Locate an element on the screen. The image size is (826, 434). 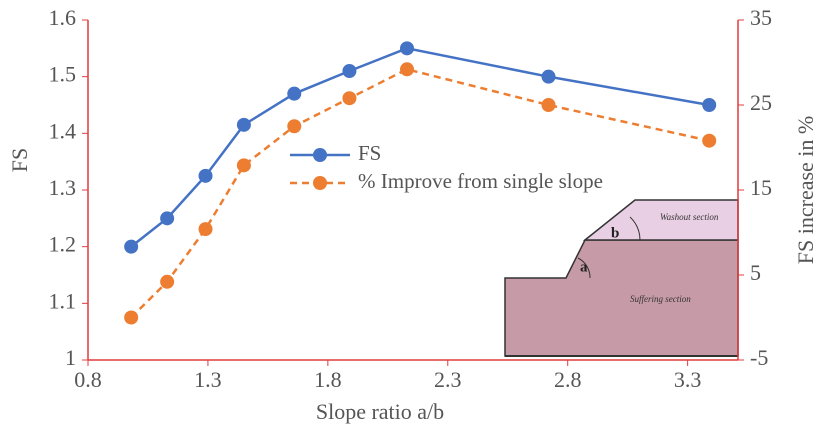
inset-label-suffering: Suffering section is located at coordinates (660, 299).